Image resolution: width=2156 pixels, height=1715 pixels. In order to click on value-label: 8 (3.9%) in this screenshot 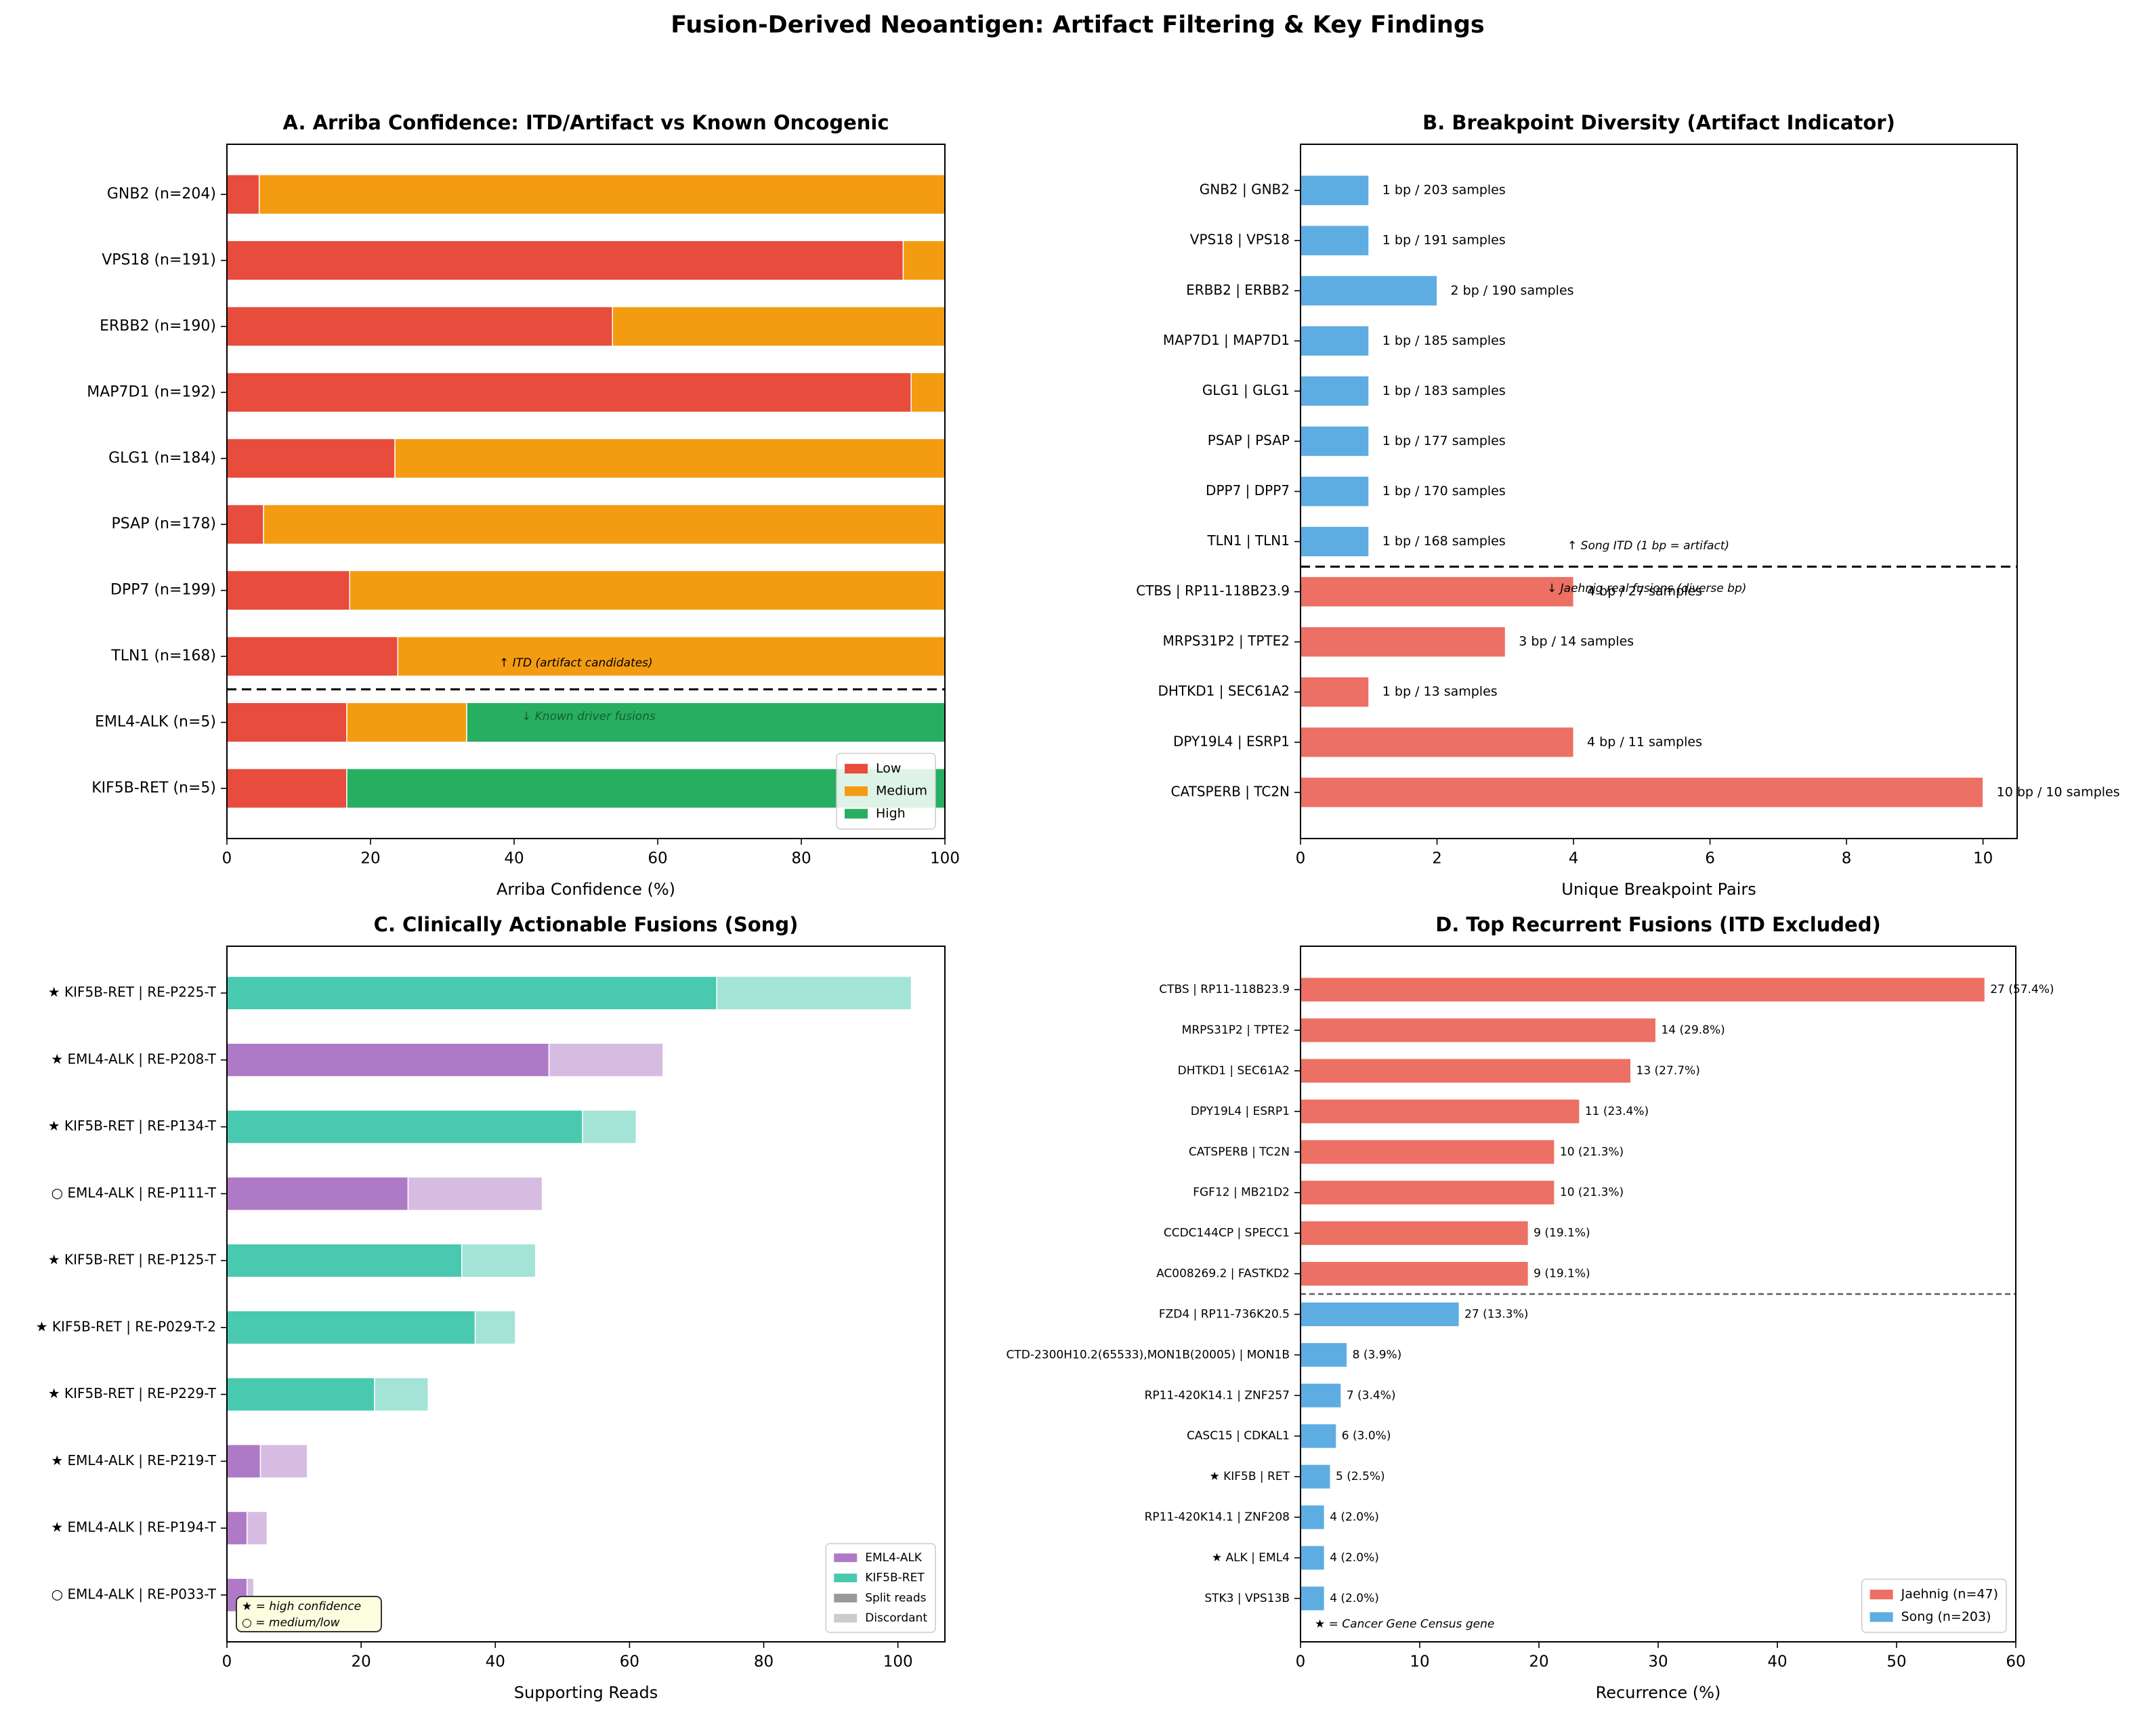, I will do `click(1377, 1354)`.